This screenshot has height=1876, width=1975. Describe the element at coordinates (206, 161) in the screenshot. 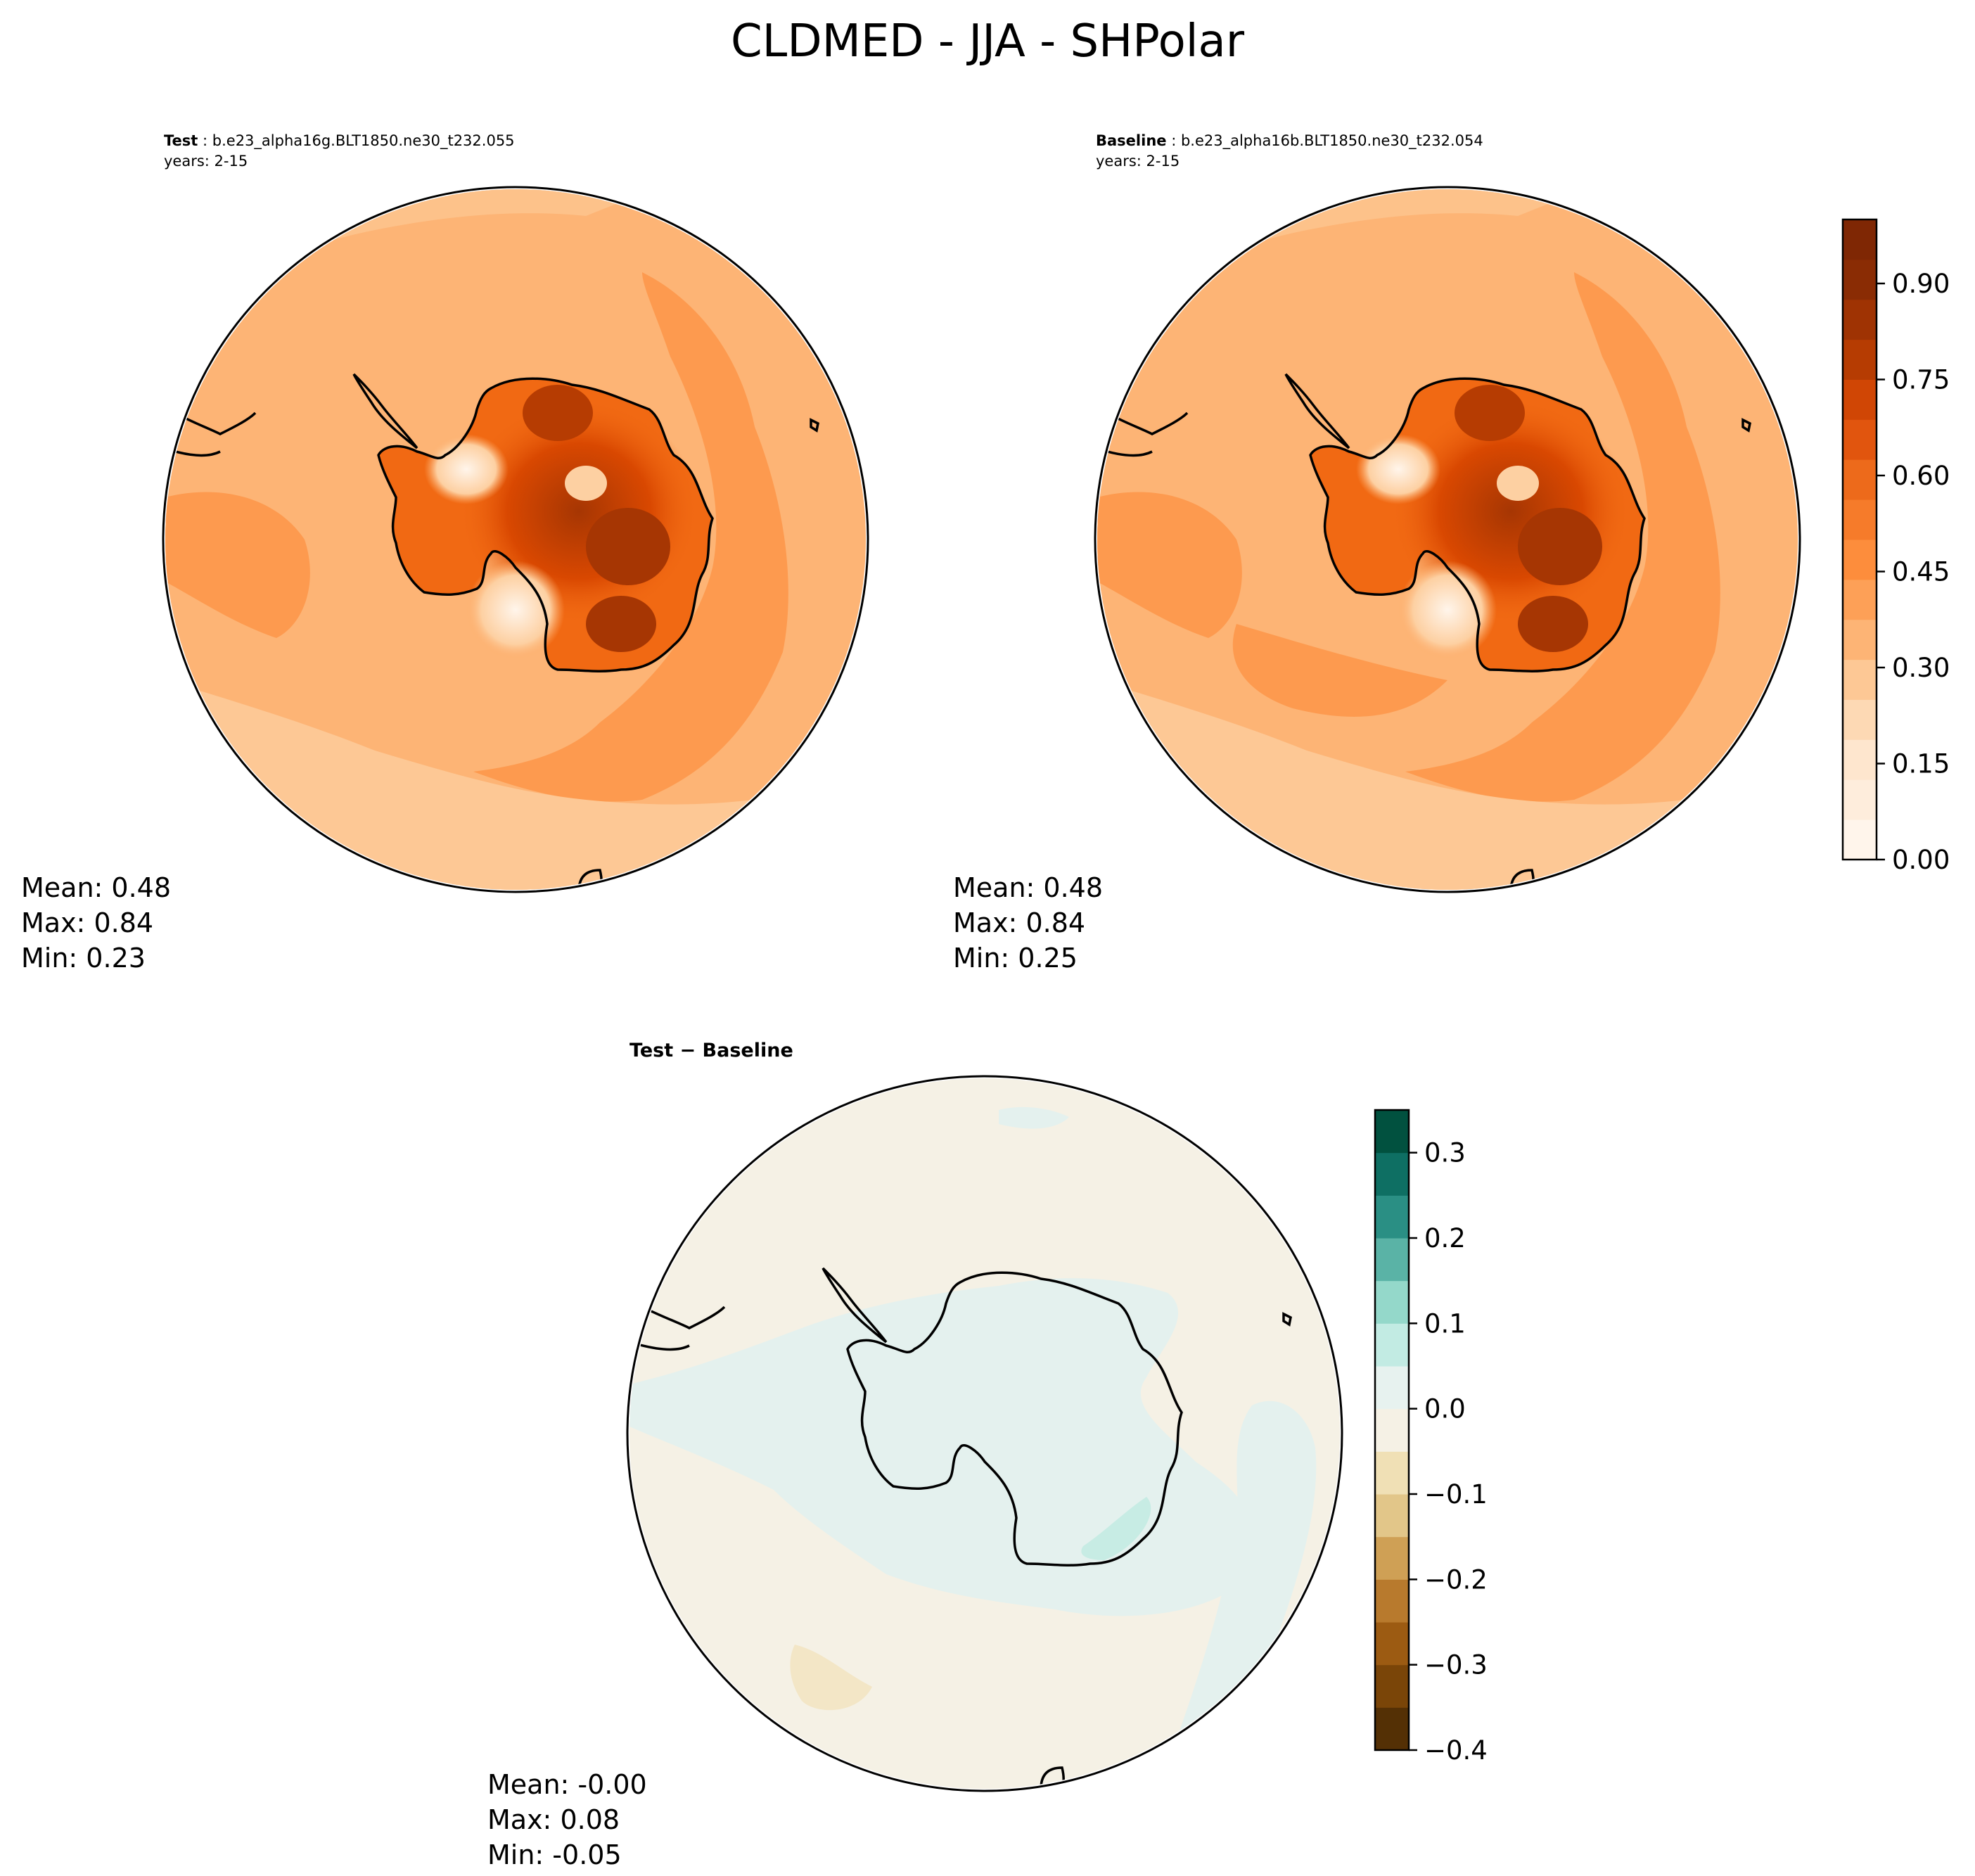

I see `panel-test-years: years: 2-15` at that location.